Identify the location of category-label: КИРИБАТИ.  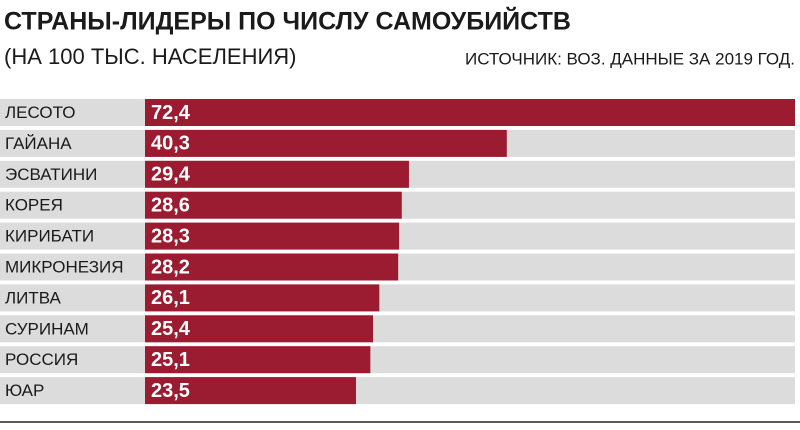
(49, 236).